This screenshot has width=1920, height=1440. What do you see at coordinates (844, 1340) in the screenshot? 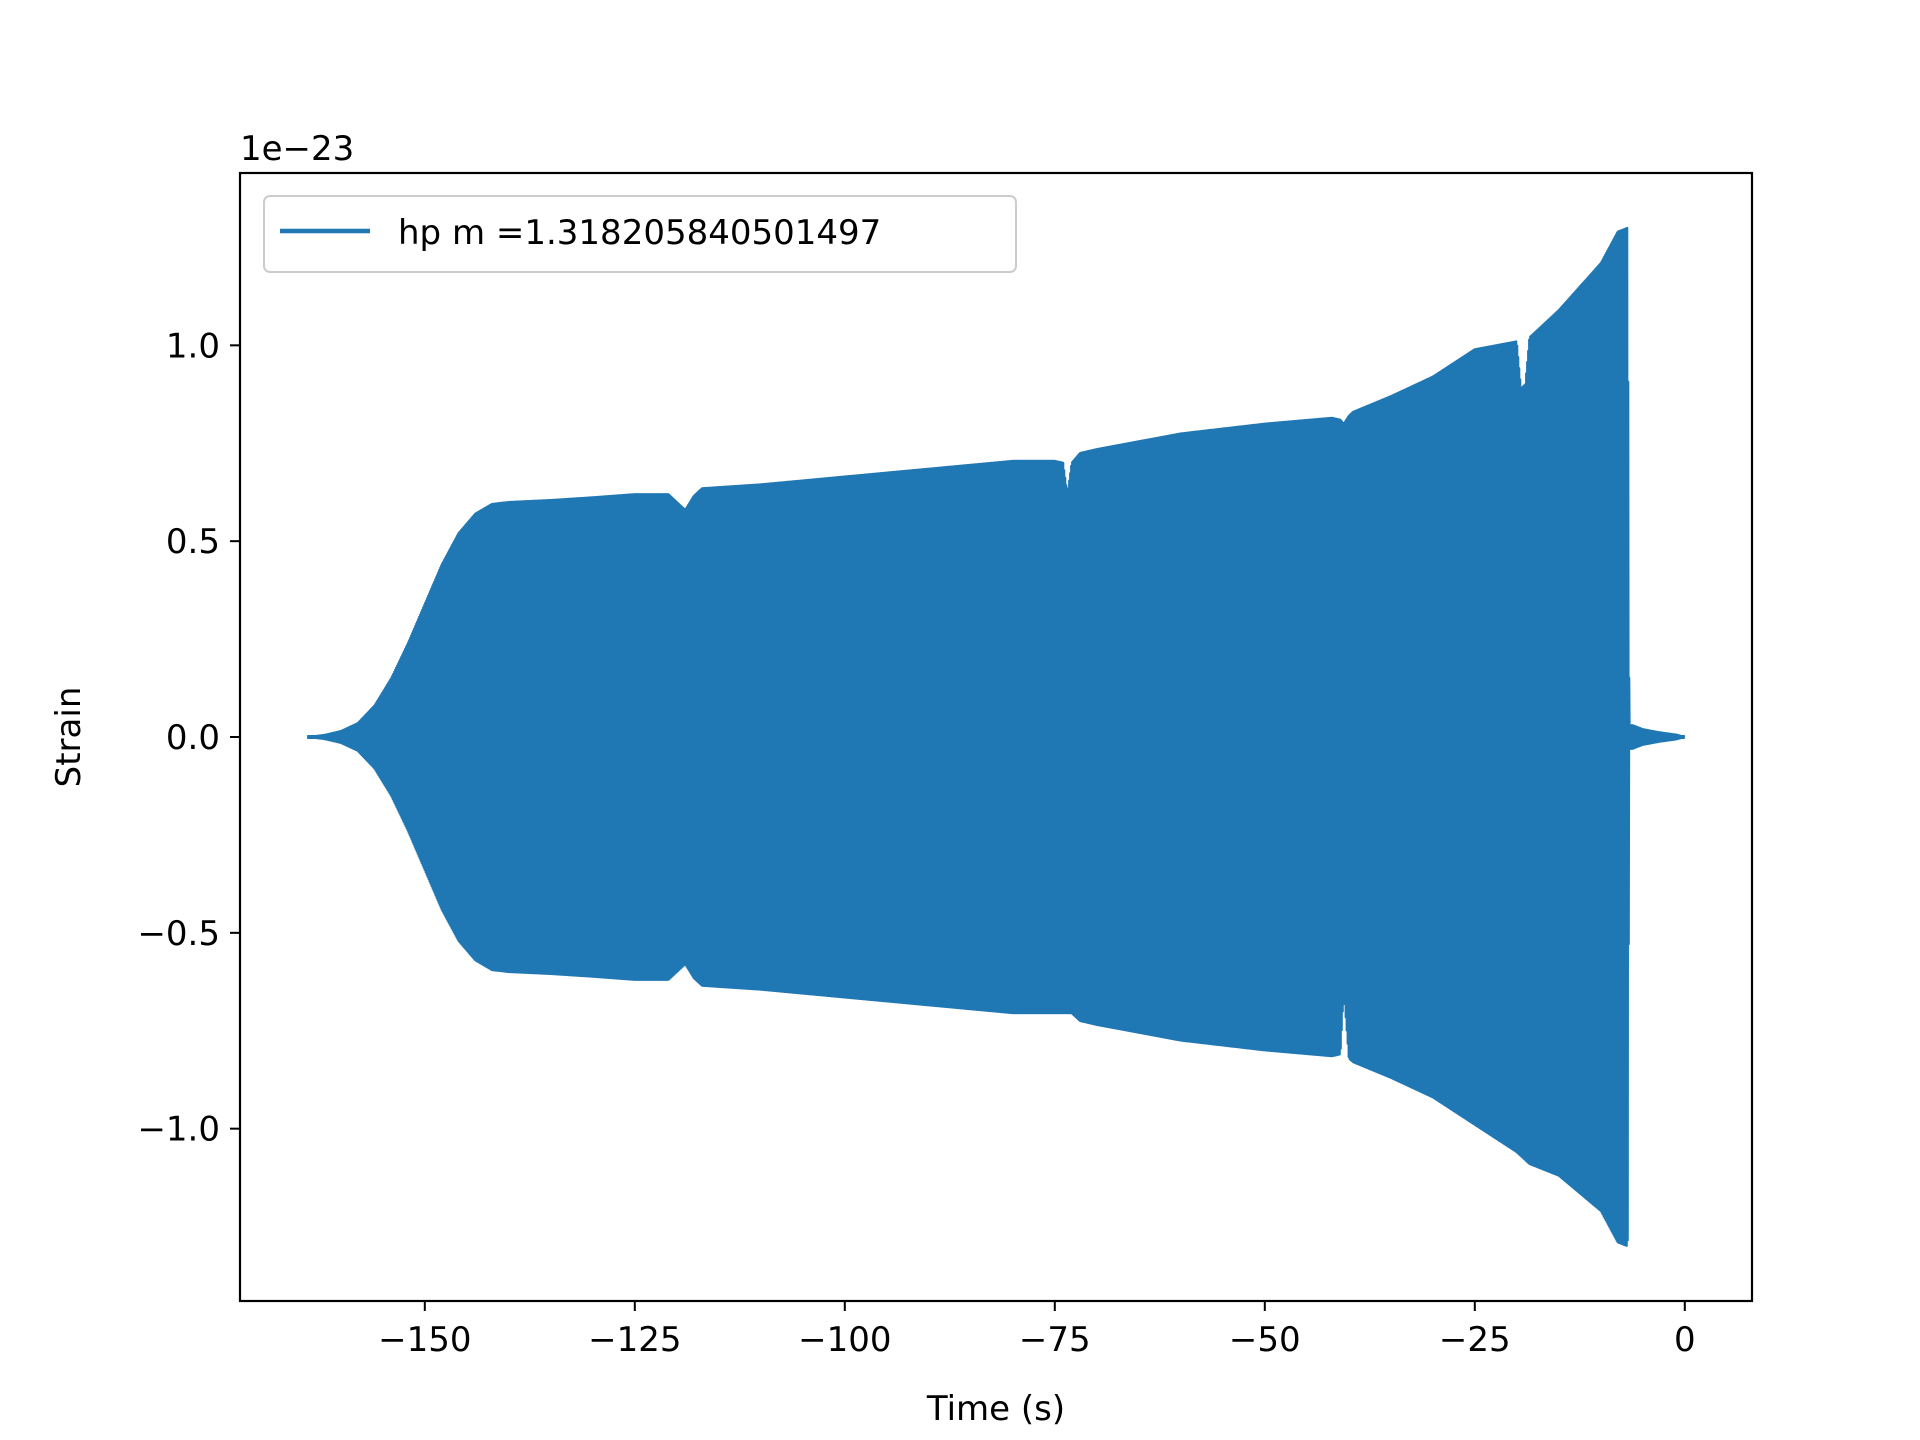
I see `x-tick-label: −100` at bounding box center [844, 1340].